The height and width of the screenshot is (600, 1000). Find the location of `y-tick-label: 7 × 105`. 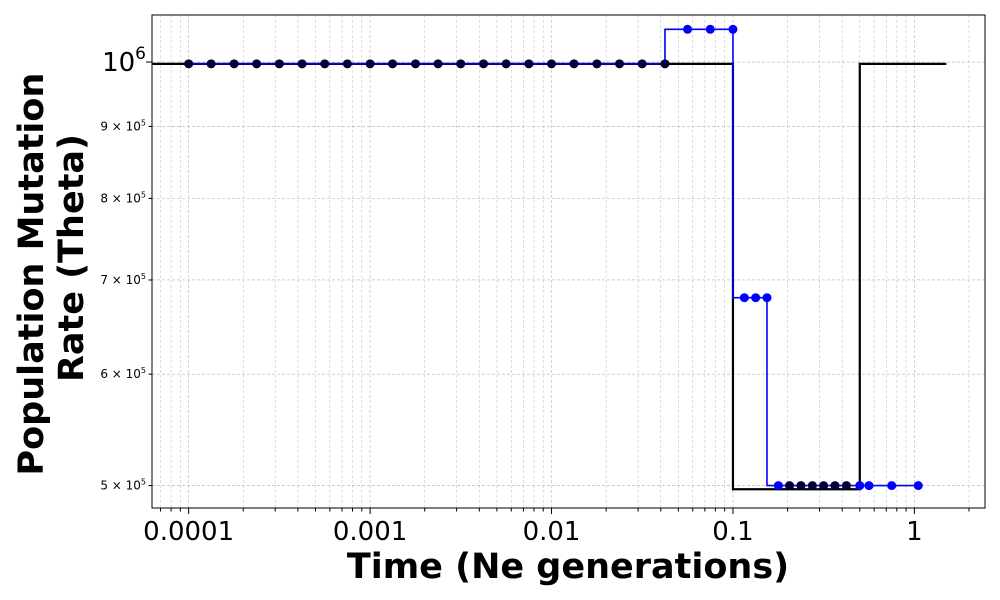

y-tick-label: 7 × 105 is located at coordinates (123, 279).